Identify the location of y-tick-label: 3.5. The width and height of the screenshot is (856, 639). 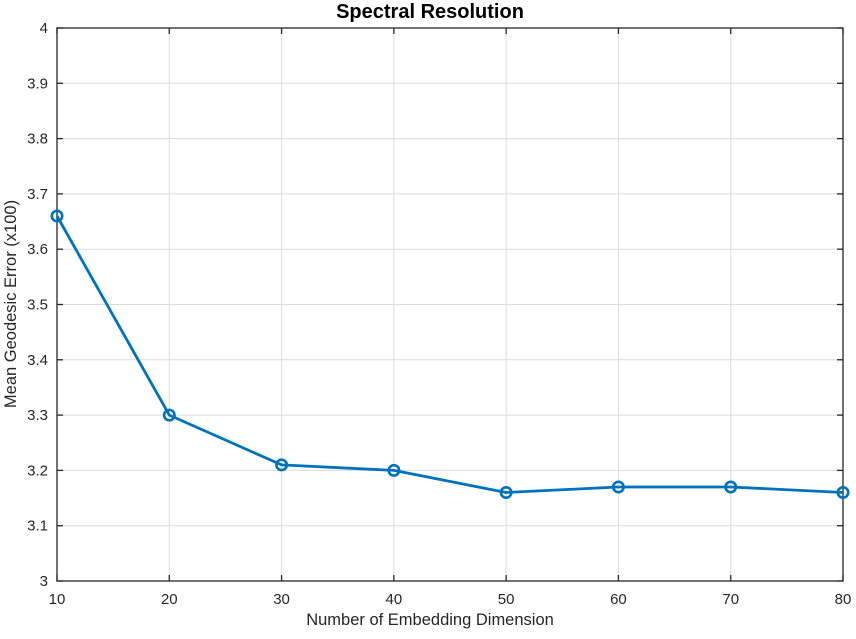
(37, 305).